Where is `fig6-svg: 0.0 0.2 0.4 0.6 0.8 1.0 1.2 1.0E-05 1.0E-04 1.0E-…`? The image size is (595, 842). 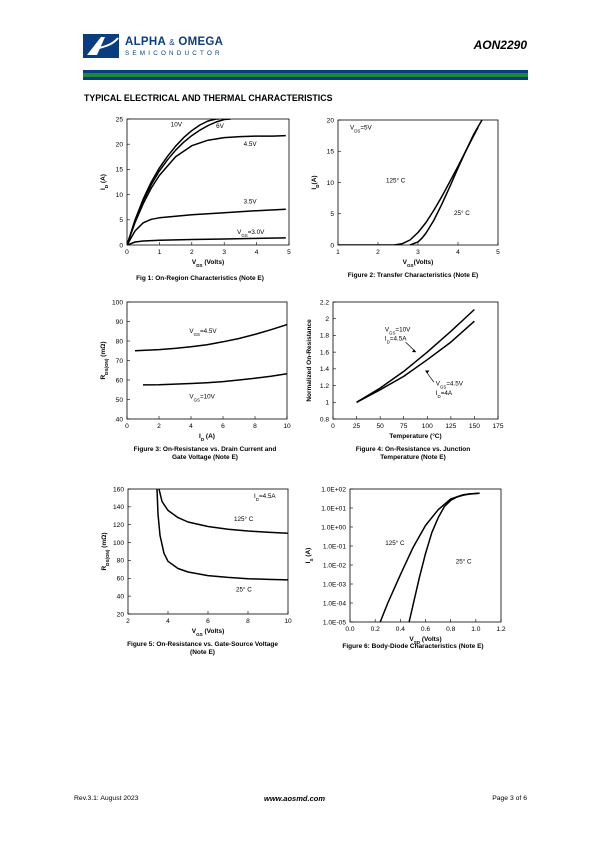
fig6-svg: 0.0 0.2 0.4 0.6 0.8 1.0 1.2 1.0E-05 1.0E-04 1.0E-… is located at coordinates (405, 565).